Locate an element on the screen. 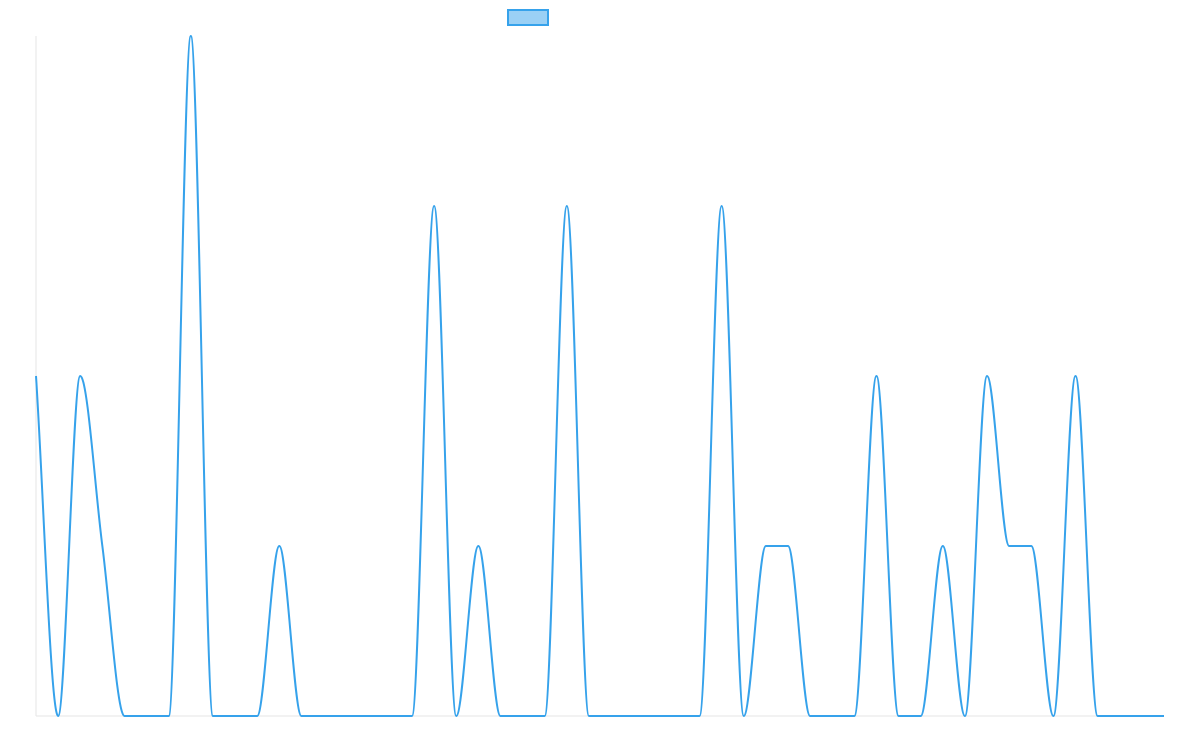  chart-legend is located at coordinates (528, 17).